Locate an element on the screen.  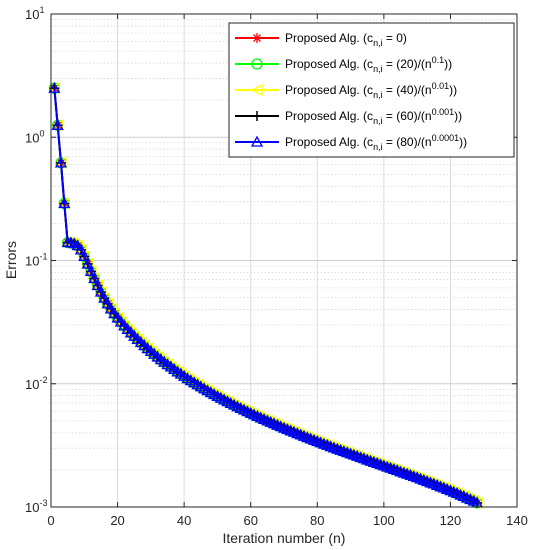
y-tick-label: 10¹ is located at coordinates (34, 13).